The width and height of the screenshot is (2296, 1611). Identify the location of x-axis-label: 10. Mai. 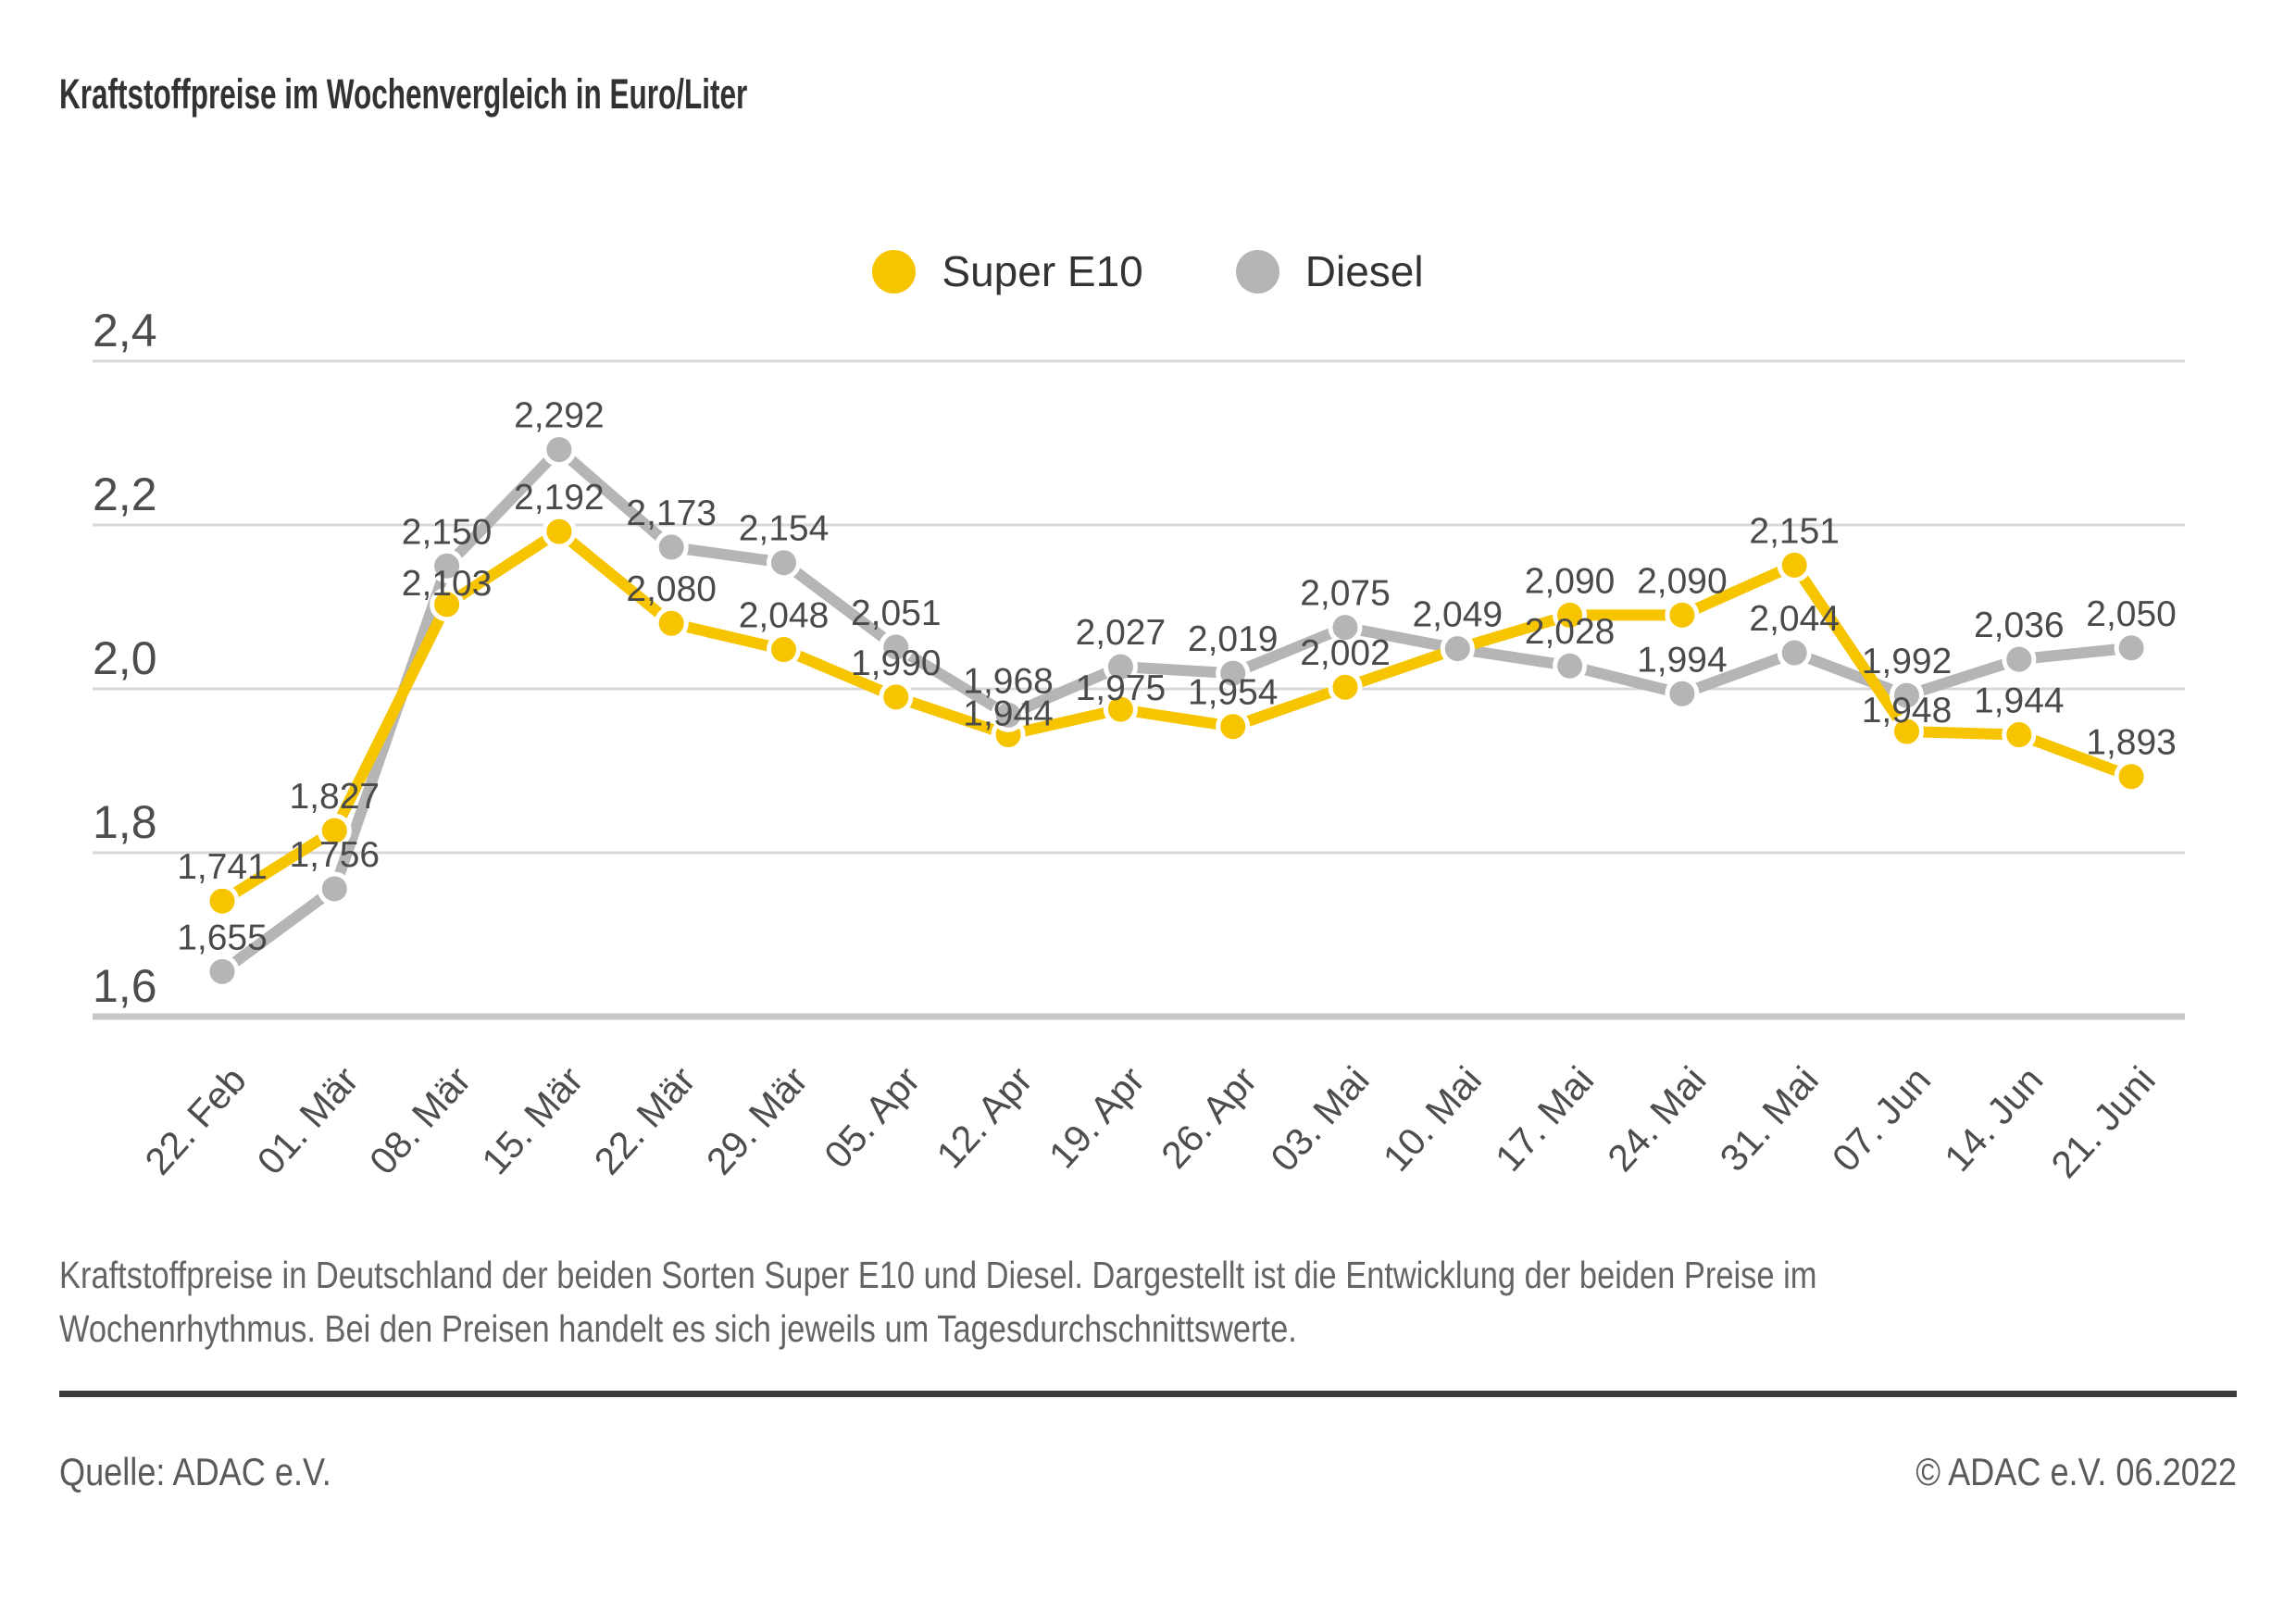
(1432, 1119).